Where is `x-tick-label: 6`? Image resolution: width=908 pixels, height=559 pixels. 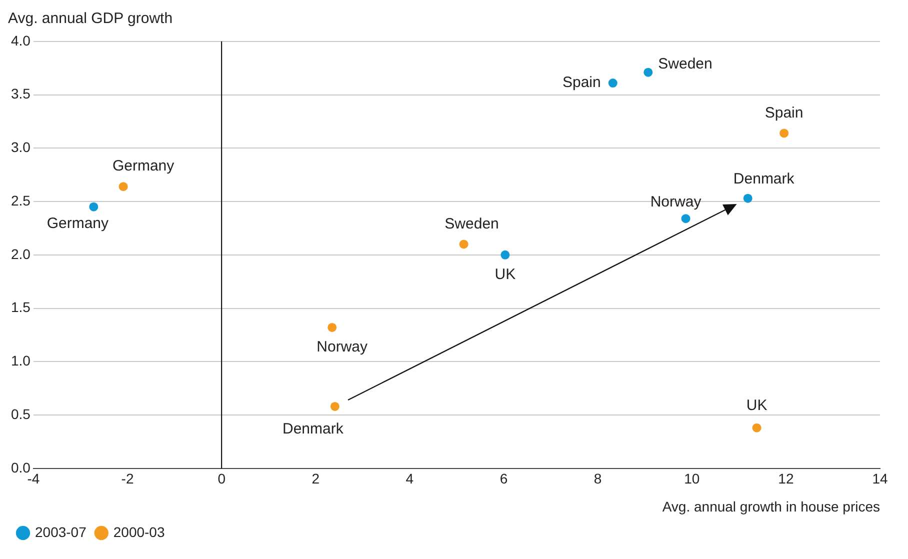 x-tick-label: 6 is located at coordinates (504, 478).